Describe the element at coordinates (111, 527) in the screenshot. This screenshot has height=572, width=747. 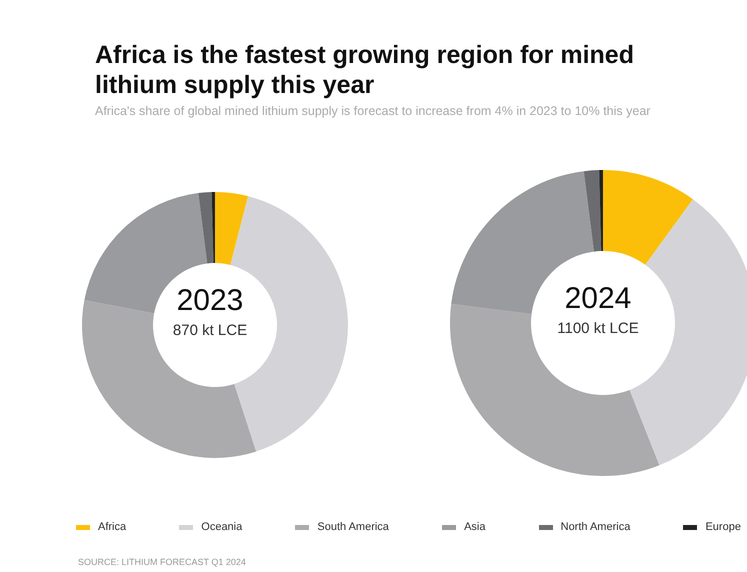
I see `legend-label: Africa` at that location.